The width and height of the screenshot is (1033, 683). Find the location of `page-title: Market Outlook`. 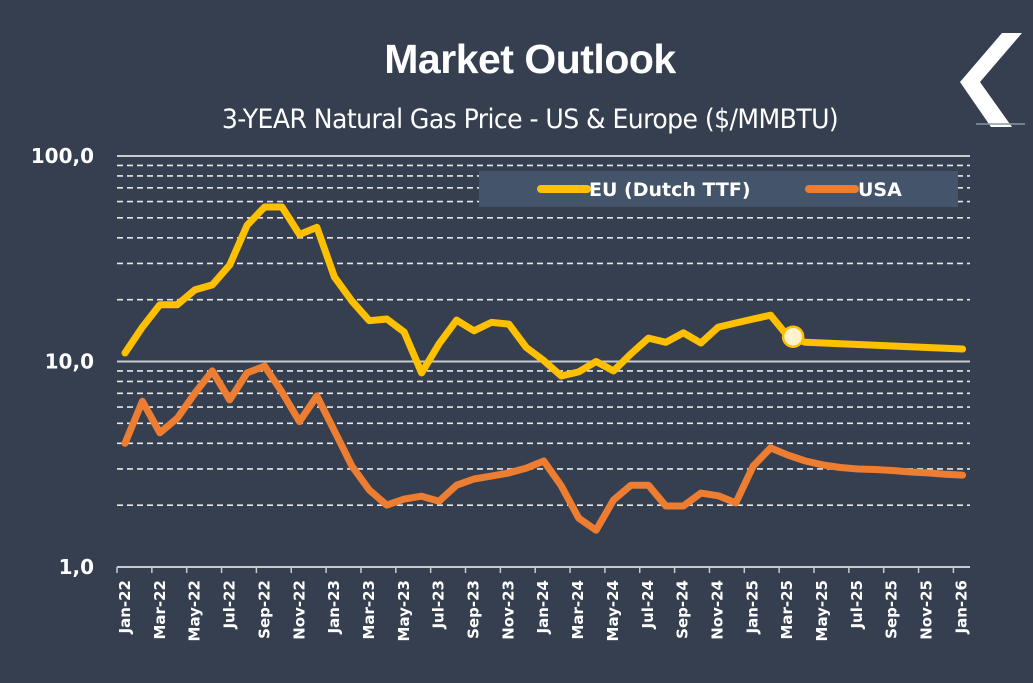

page-title: Market Outlook is located at coordinates (530, 59).